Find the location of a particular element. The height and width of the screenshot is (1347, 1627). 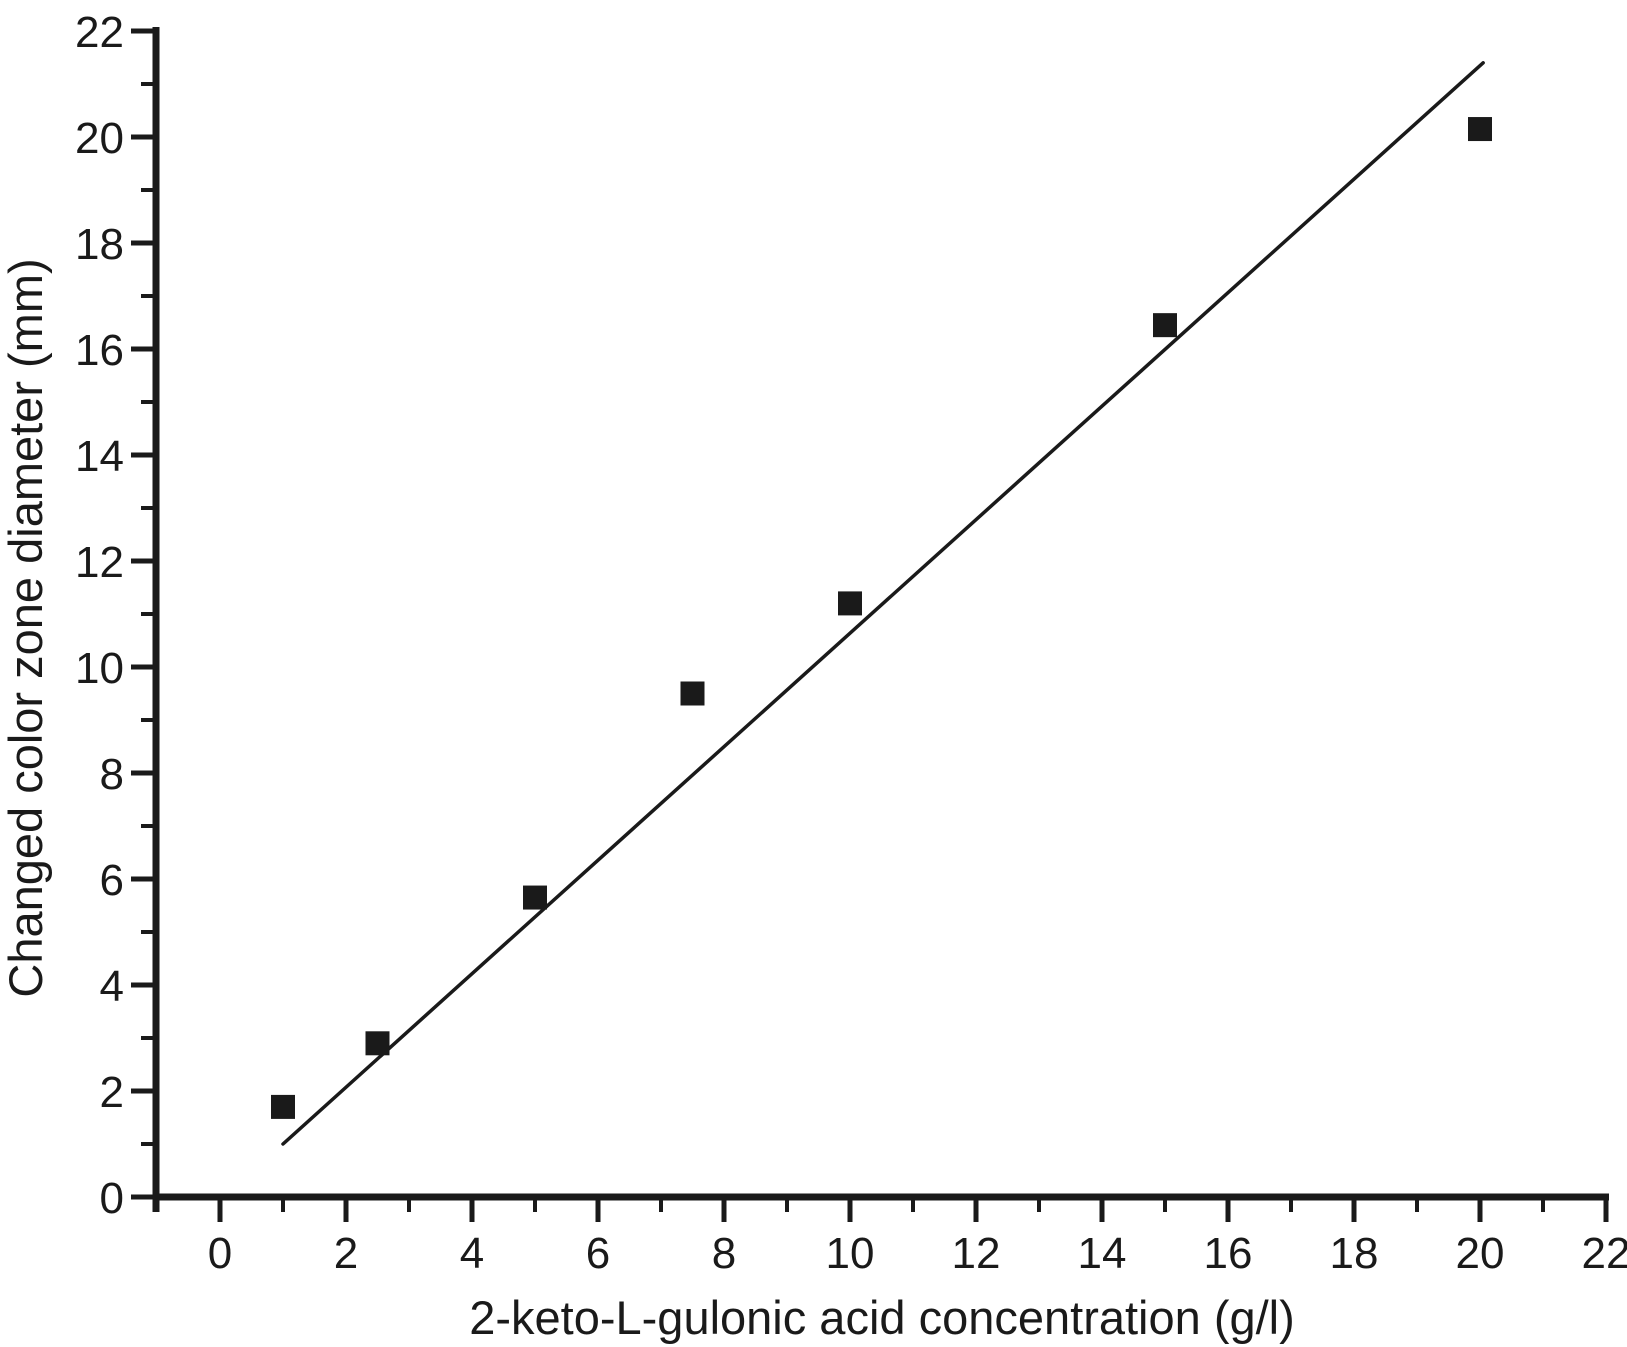

x-tick-label: 8 is located at coordinates (724, 1253).